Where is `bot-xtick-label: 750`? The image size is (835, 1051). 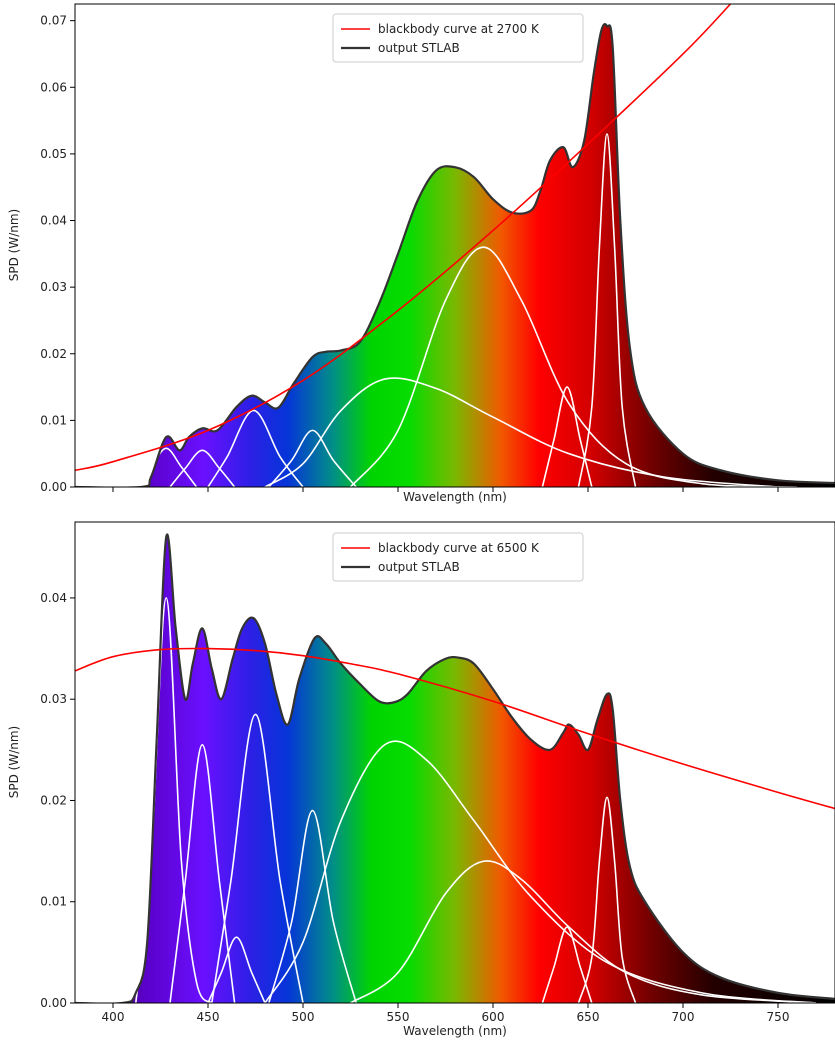 bot-xtick-label: 750 is located at coordinates (778, 1017).